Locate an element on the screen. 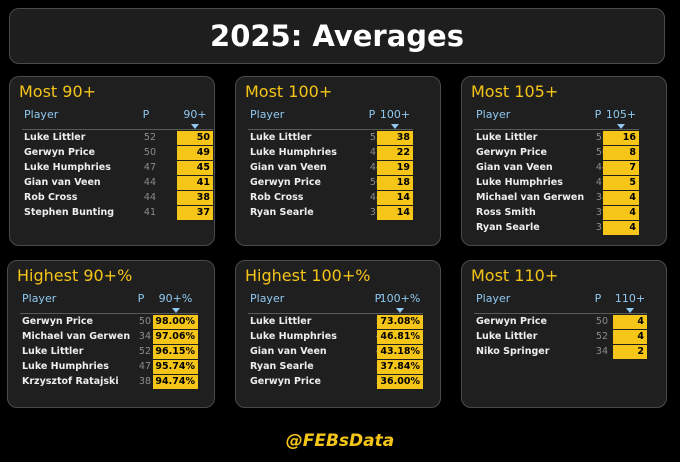  panel-title: Most 105+ is located at coordinates (515, 91).